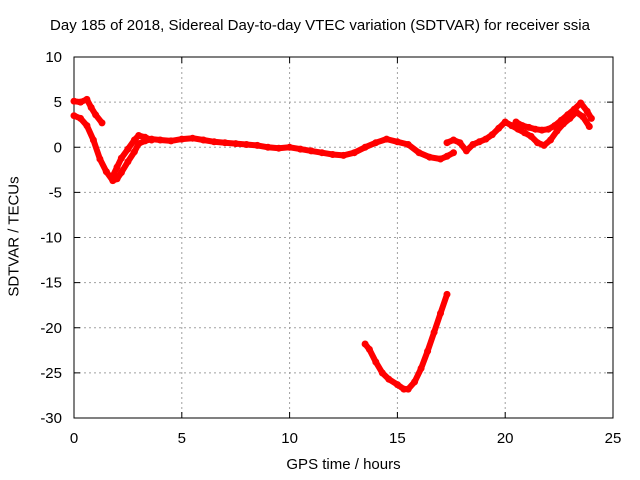  Describe the element at coordinates (51, 328) in the screenshot. I see `y-tick-label: -20` at that location.